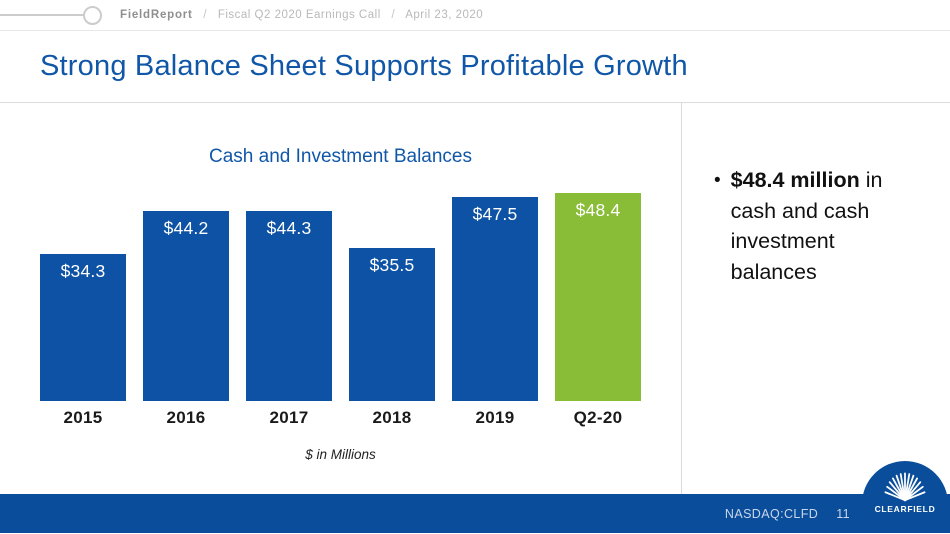  Describe the element at coordinates (340, 156) in the screenshot. I see `chart-title: Cash and Investment Balances` at that location.